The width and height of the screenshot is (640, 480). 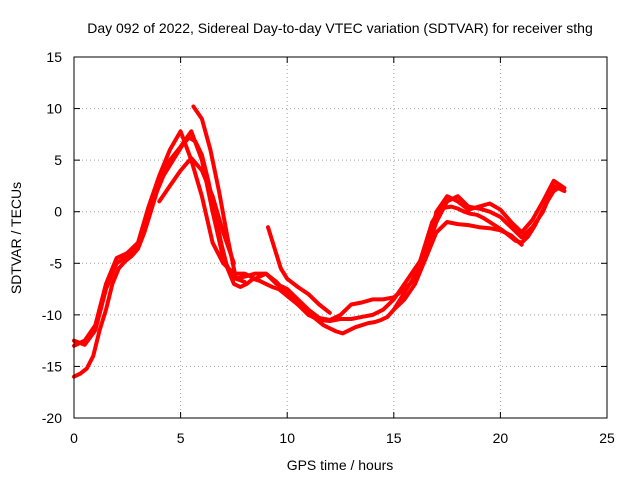 I want to click on x-tick-label: 10, so click(x=287, y=438).